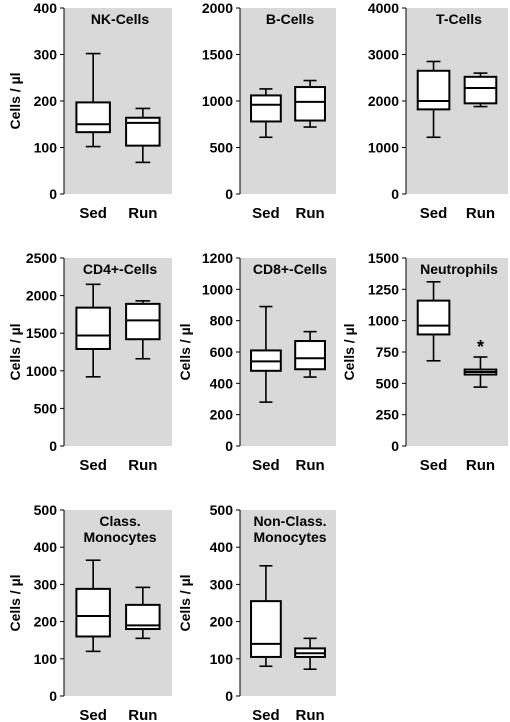 The height and width of the screenshot is (722, 510). I want to click on panel-title: B-Cells, so click(290, 19).